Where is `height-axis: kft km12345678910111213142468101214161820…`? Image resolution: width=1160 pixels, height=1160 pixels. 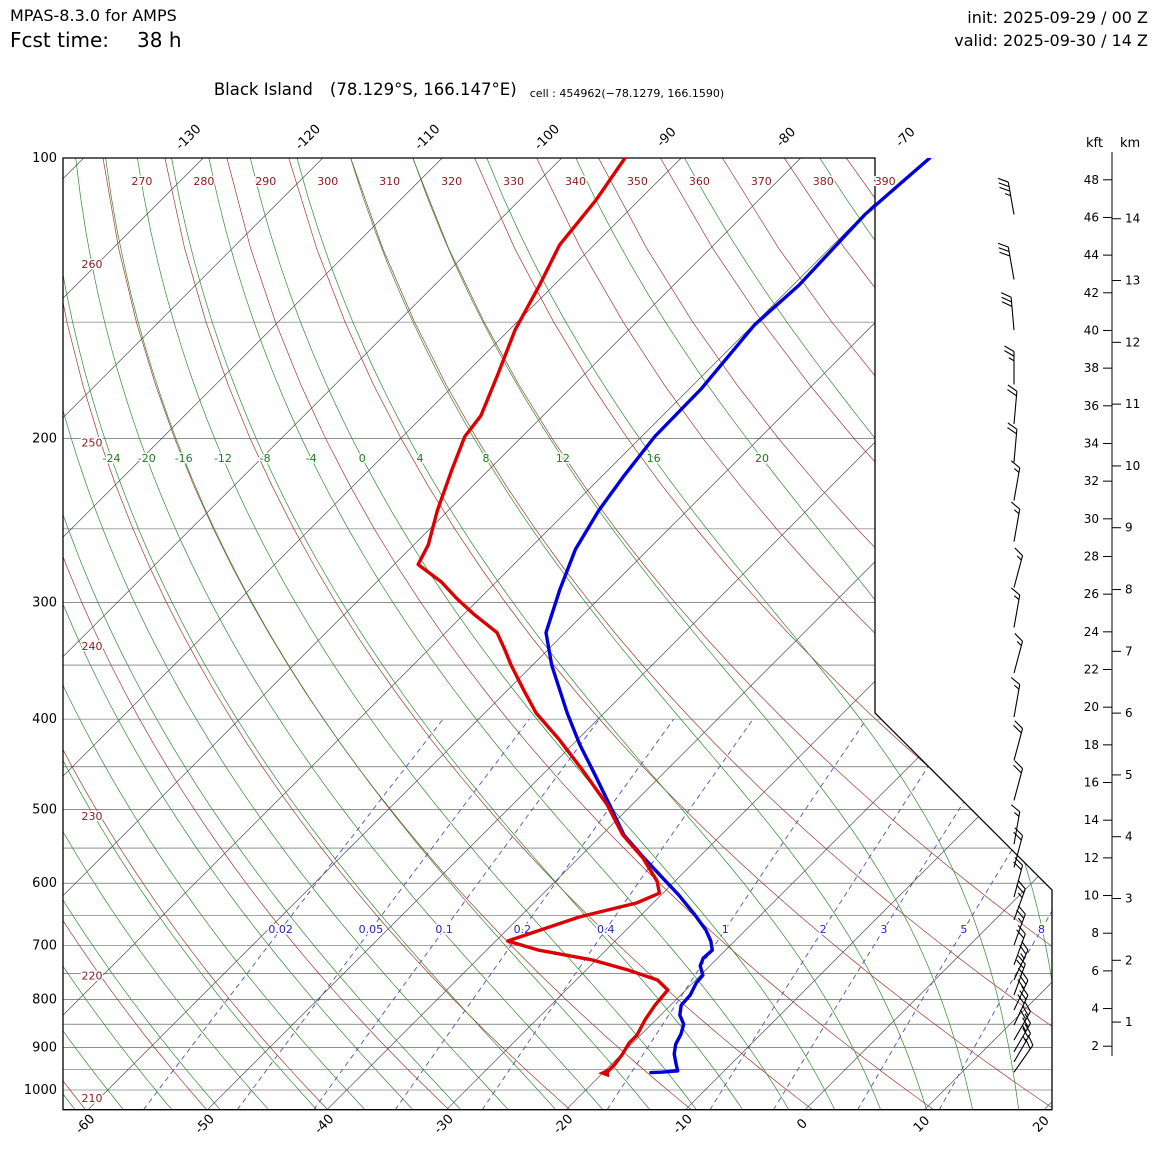
height-axis: kft km12345678910111213142468101214161820… is located at coordinates (1112, 596).